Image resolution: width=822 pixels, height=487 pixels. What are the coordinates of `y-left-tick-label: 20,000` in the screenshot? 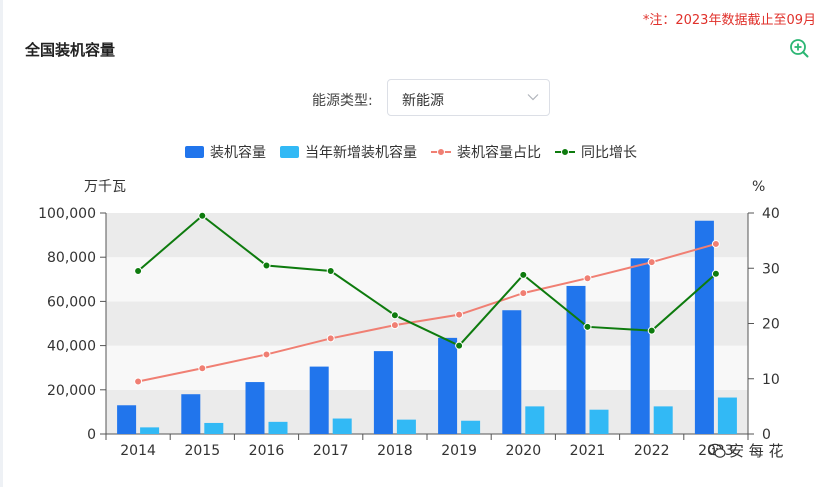 It's located at (71, 391).